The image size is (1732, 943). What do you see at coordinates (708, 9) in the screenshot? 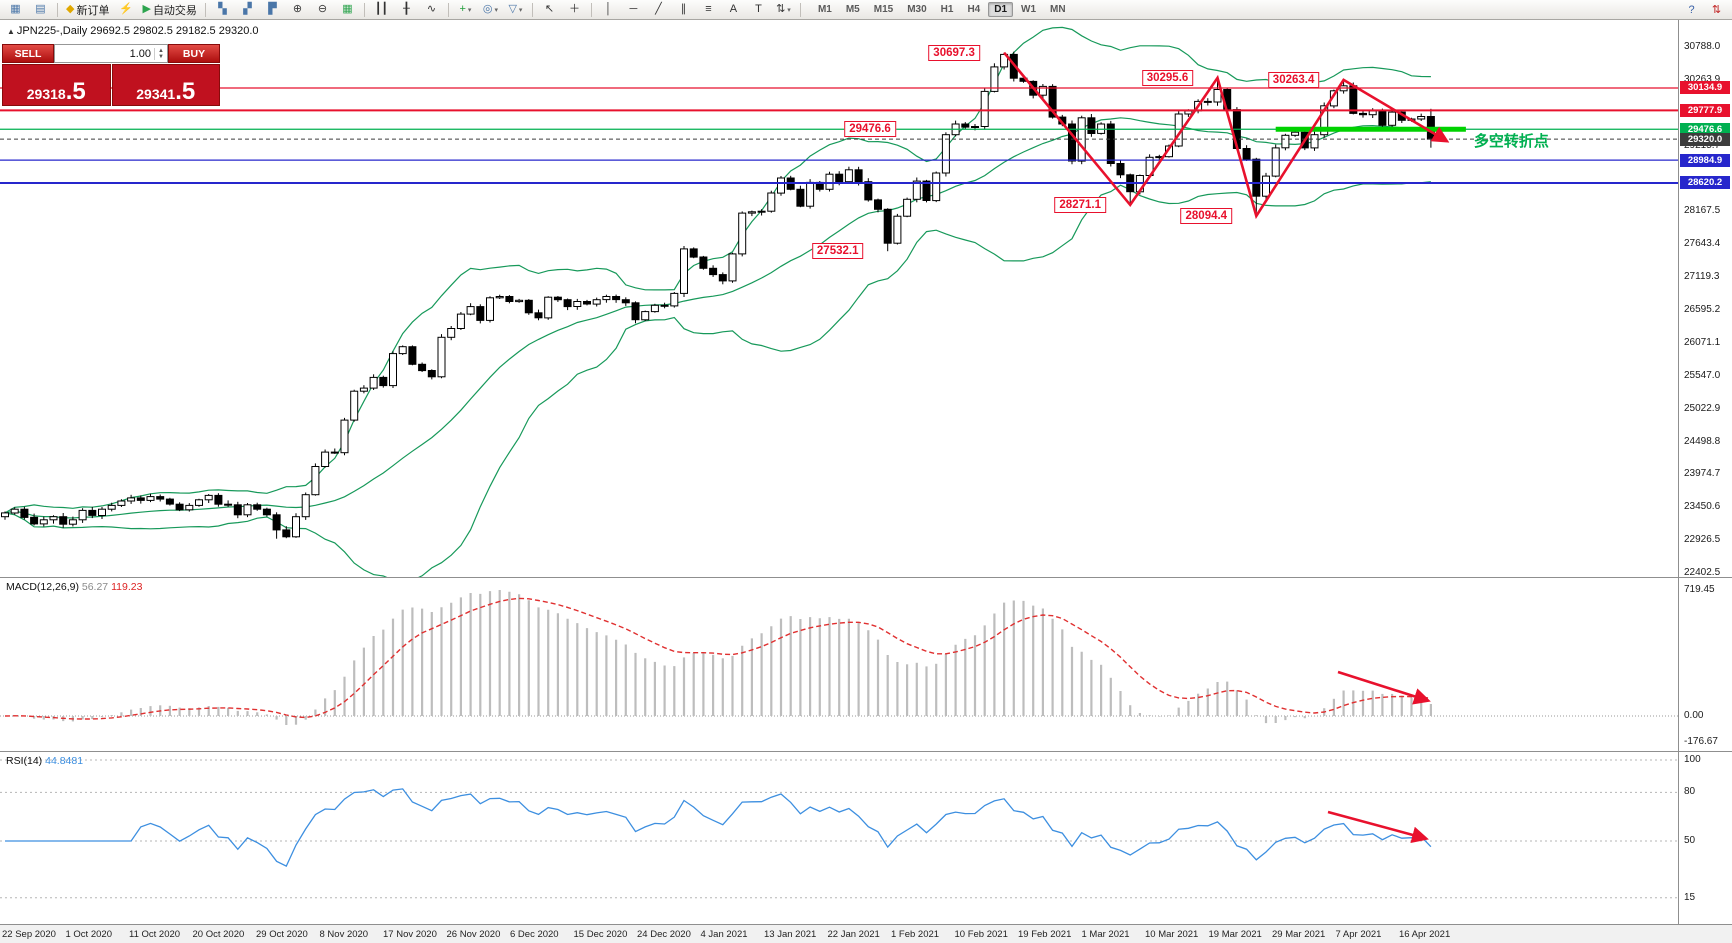
I see `fibonacci-icon: ≡` at bounding box center [708, 9].